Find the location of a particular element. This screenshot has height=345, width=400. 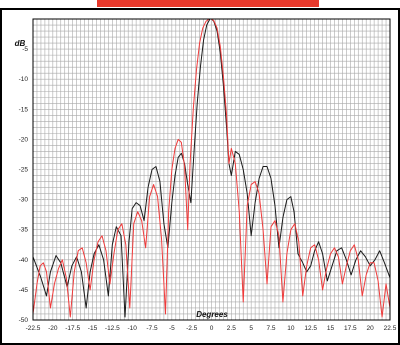

x-tick-label: 10 is located at coordinates (291, 328).